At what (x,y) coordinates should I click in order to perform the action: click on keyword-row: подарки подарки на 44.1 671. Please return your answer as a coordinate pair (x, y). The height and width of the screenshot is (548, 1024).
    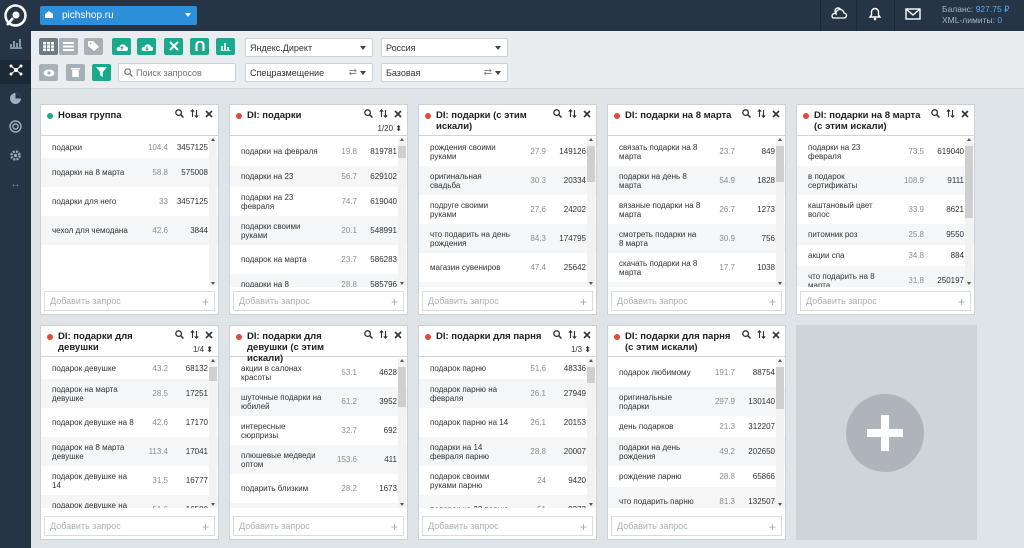
    Looking at the image, I should click on (696, 284).